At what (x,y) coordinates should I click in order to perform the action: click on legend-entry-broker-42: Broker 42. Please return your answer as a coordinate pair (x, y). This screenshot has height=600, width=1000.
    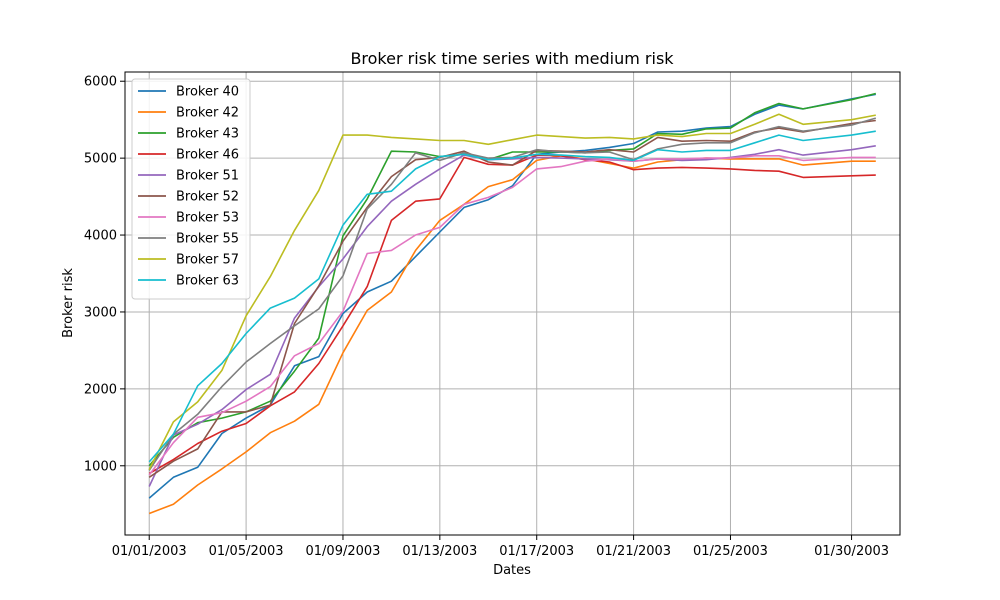
    Looking at the image, I should click on (207, 113).